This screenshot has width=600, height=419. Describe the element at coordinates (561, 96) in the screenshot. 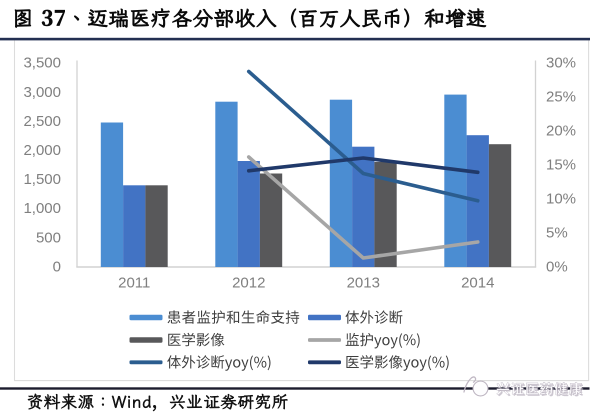

I see `svg-text: 25%` at that location.